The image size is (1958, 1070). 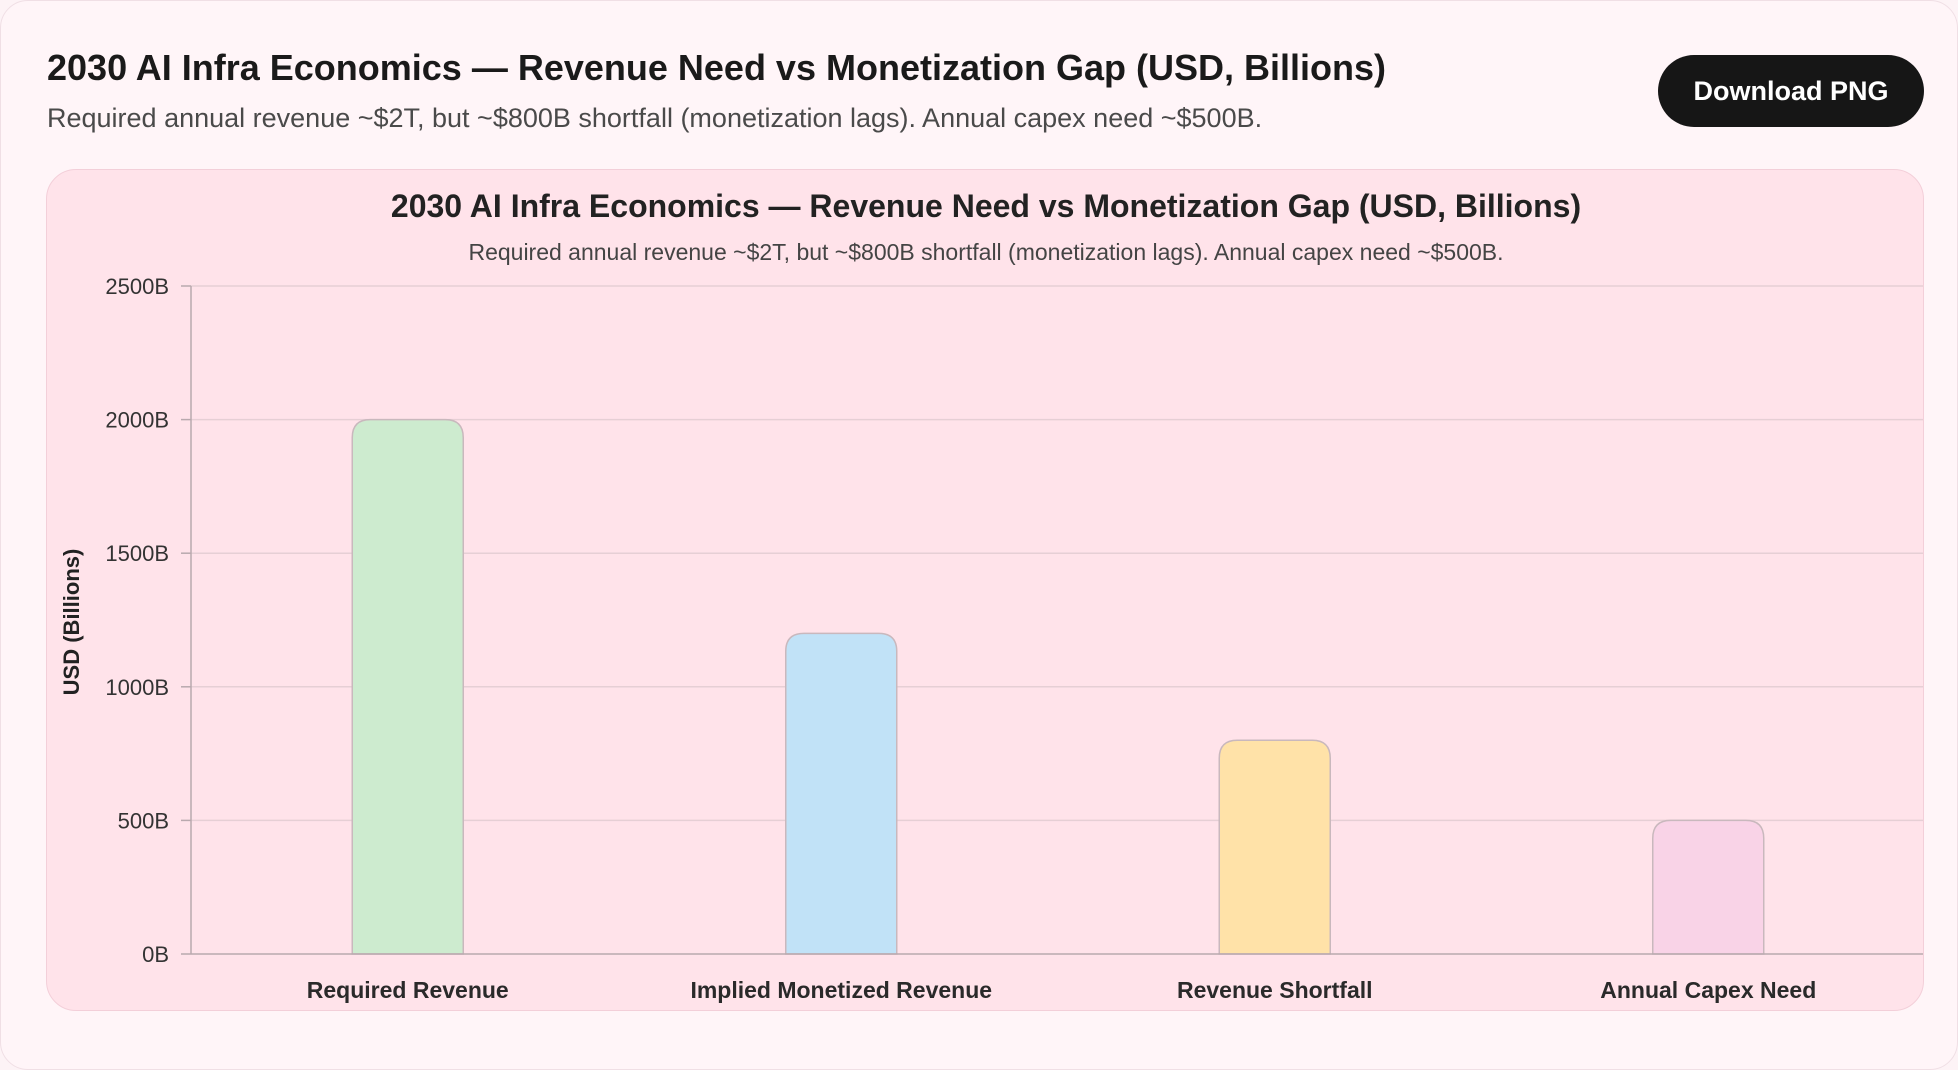 What do you see at coordinates (137, 286) in the screenshot?
I see `y-tick-label: 2500B` at bounding box center [137, 286].